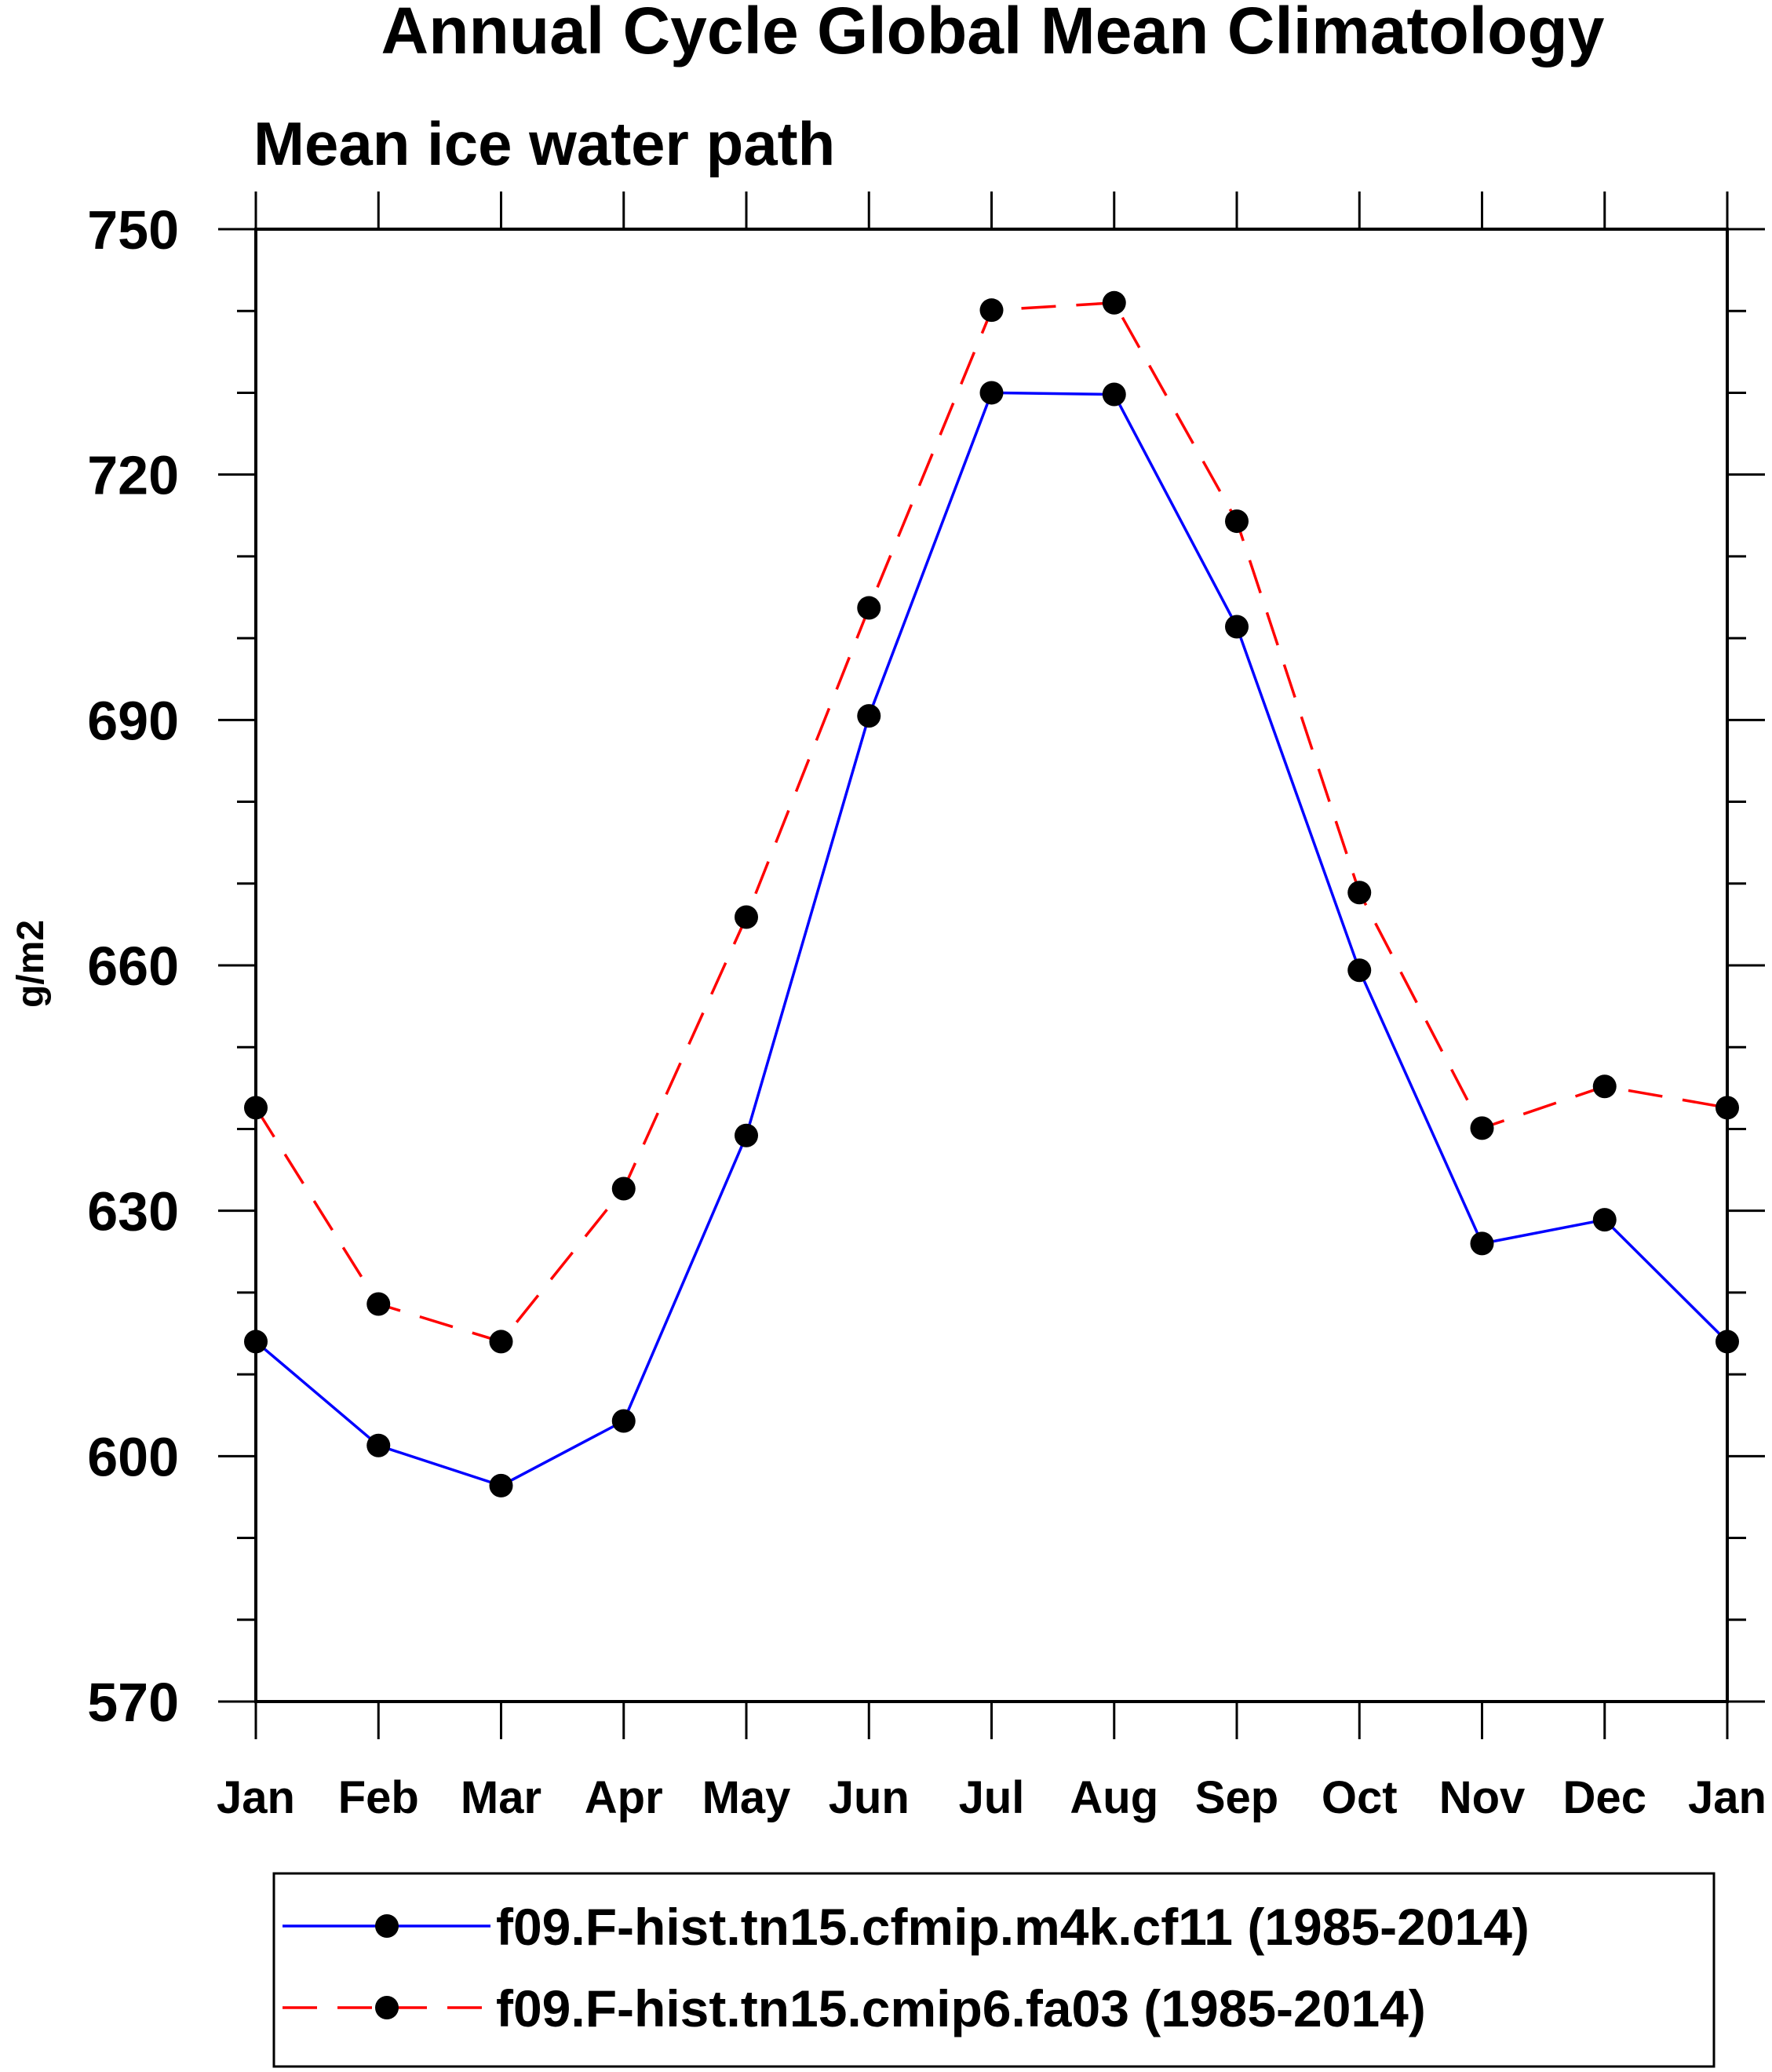  Describe the element at coordinates (746, 1797) in the screenshot. I see `x-tick-label: May` at that location.